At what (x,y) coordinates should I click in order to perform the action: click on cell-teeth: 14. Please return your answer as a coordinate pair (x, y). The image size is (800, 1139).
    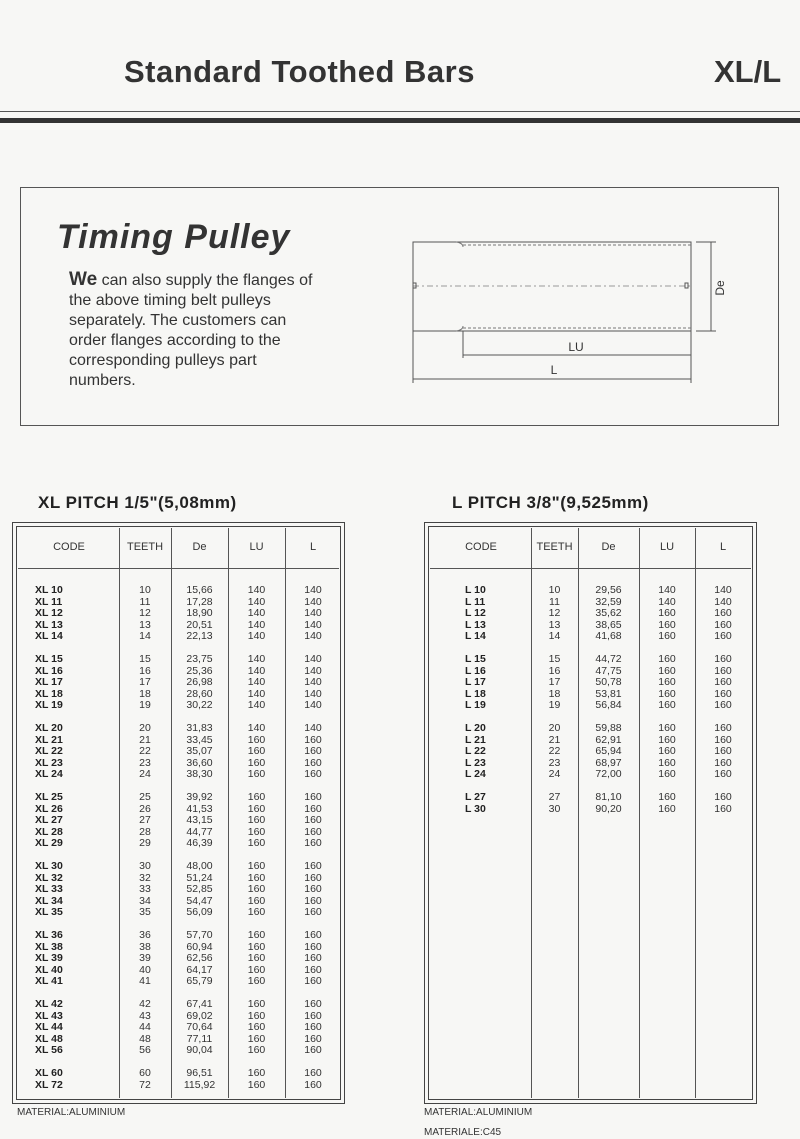
    Looking at the image, I should click on (554, 636).